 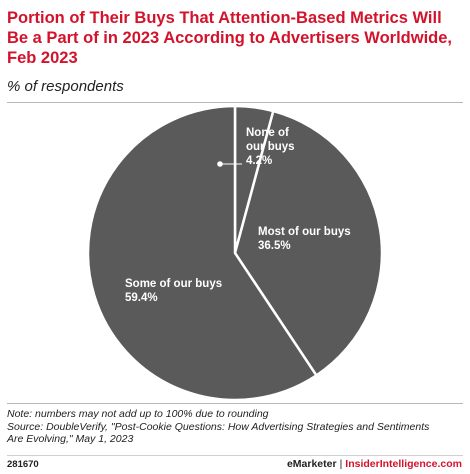 I want to click on label-none-of-our-buys: None of our buys 4.2%, so click(x=270, y=147).